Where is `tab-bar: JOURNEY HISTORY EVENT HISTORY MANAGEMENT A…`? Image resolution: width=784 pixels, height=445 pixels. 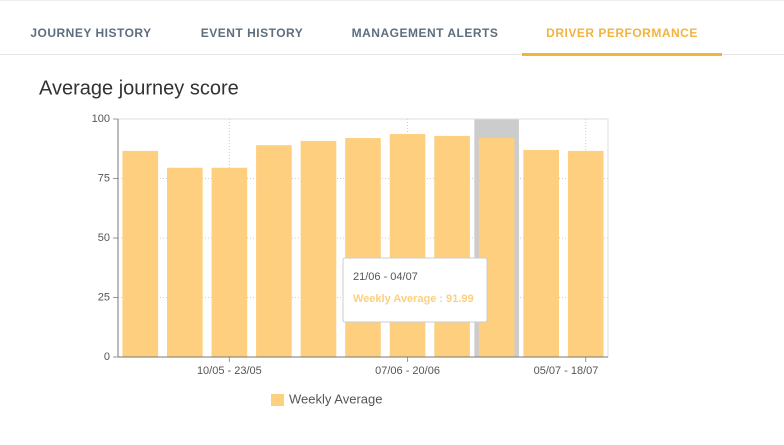
tab-bar: JOURNEY HISTORY EVENT HISTORY MANAGEMENT A… is located at coordinates (392, 28).